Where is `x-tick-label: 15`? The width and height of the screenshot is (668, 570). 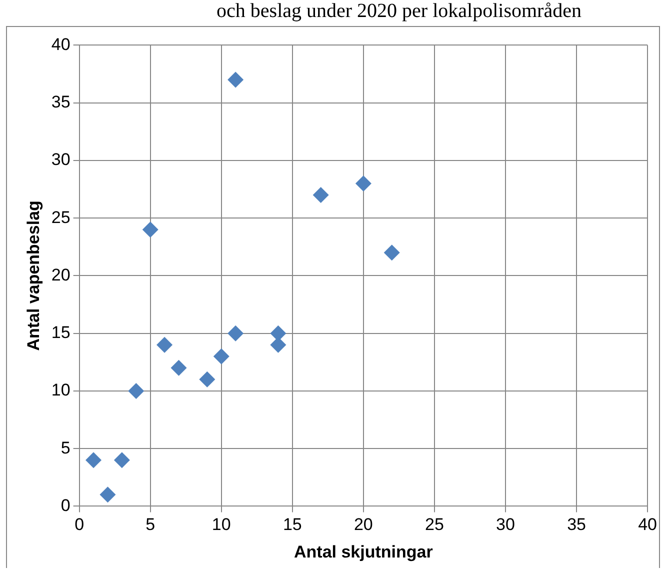
x-tick-label: 15 is located at coordinates (292, 524).